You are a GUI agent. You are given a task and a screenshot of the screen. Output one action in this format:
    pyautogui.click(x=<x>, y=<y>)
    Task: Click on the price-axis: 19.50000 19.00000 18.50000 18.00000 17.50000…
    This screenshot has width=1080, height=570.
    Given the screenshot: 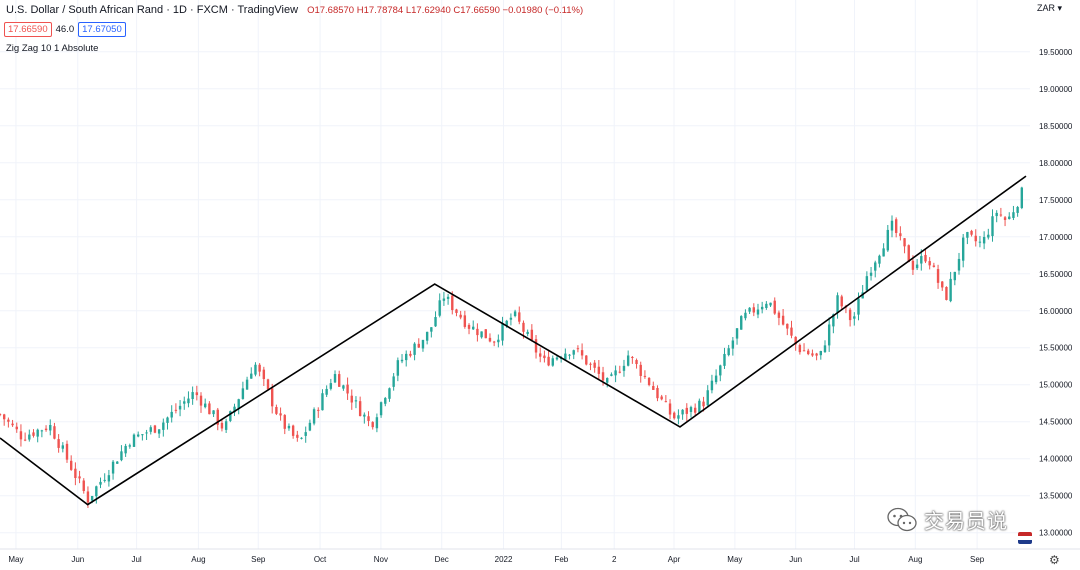 What is the action you would take?
    pyautogui.click(x=1056, y=293)
    